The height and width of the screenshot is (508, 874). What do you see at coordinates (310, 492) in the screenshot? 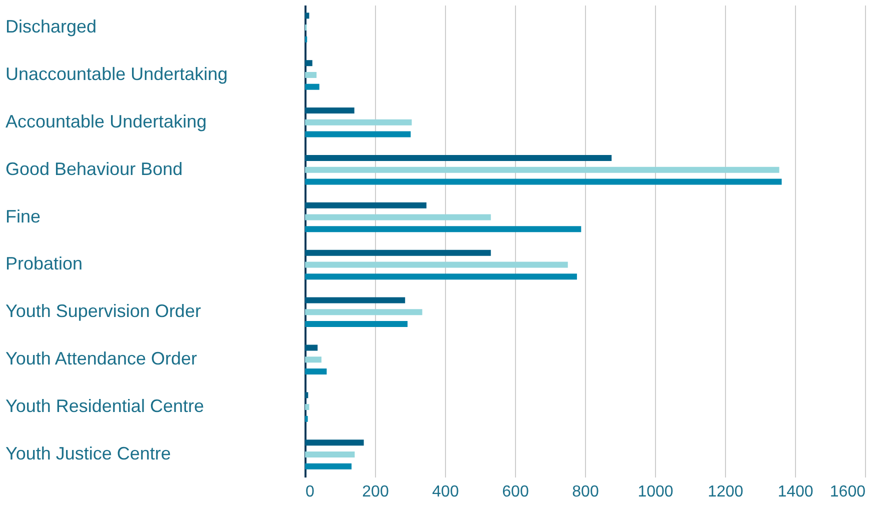
I see `x-tick-label: 0` at bounding box center [310, 492].